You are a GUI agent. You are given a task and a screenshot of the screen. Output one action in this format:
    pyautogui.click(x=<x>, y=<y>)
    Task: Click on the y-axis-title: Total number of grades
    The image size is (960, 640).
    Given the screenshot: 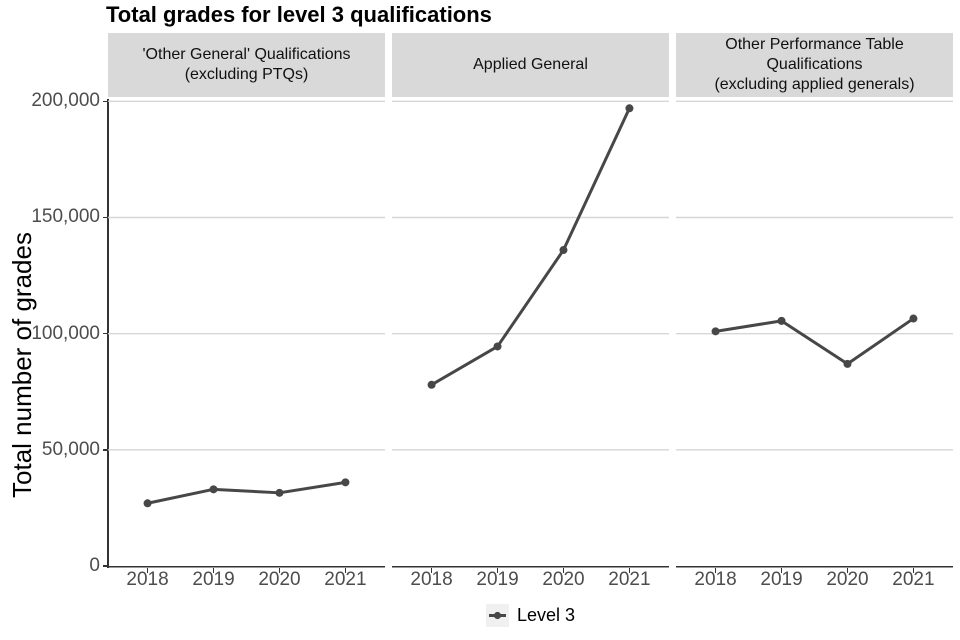 What is the action you would take?
    pyautogui.click(x=22, y=365)
    